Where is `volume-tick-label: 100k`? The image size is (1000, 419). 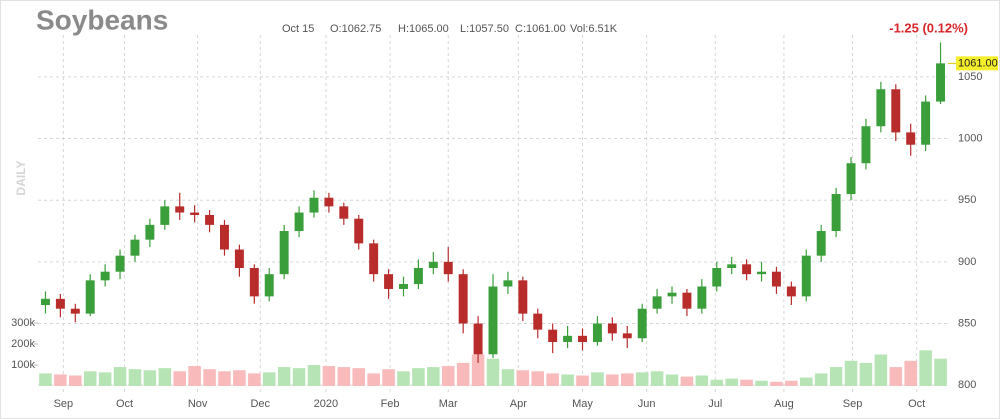 volume-tick-label: 100k is located at coordinates (23, 365).